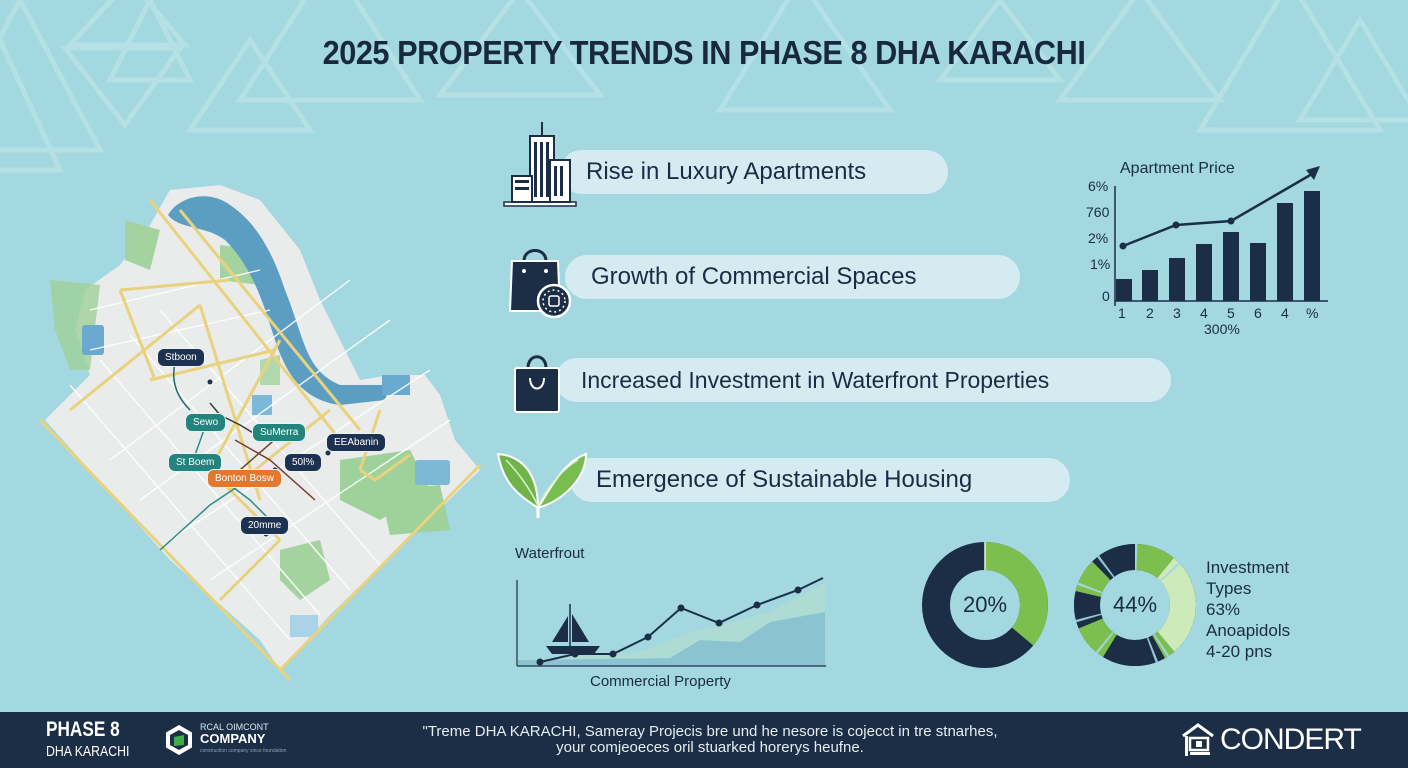 The image size is (1408, 768). I want to click on donut-chart-44: 44%, so click(1135, 605).